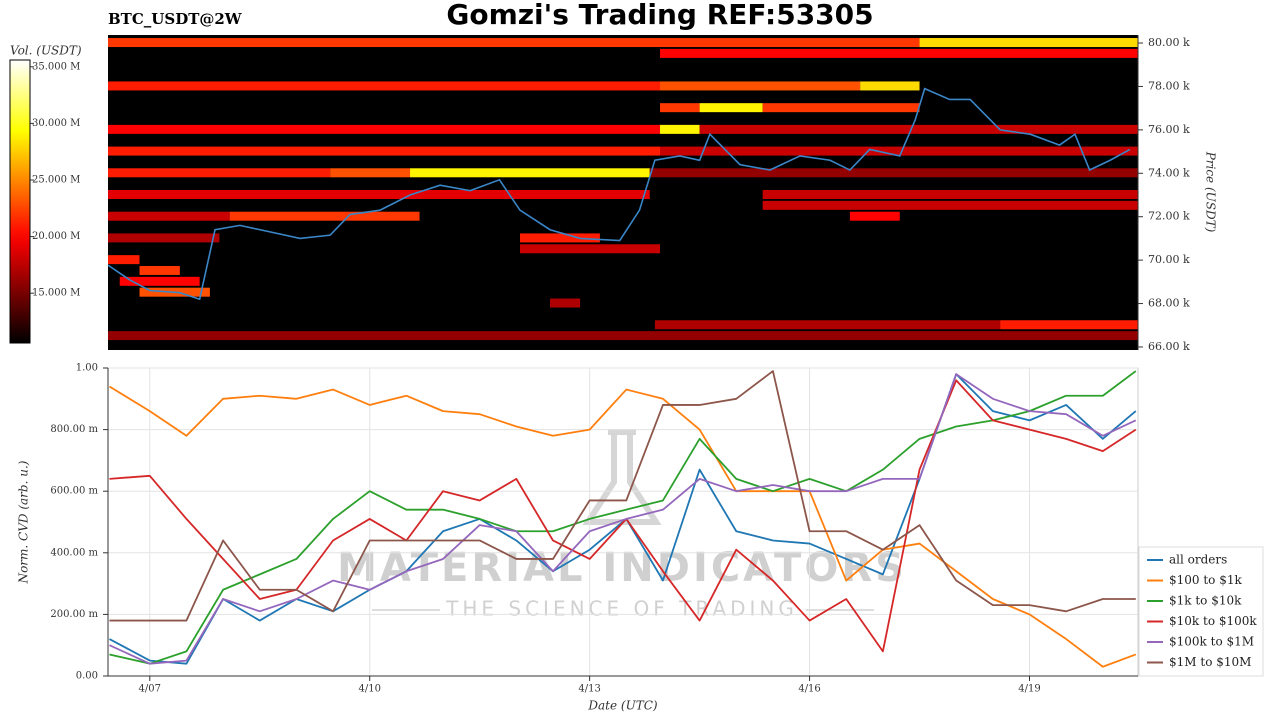 The image size is (1280, 720). Describe the element at coordinates (175, 19) in the screenshot. I see `symbol: BTC_USDT@2W` at that location.